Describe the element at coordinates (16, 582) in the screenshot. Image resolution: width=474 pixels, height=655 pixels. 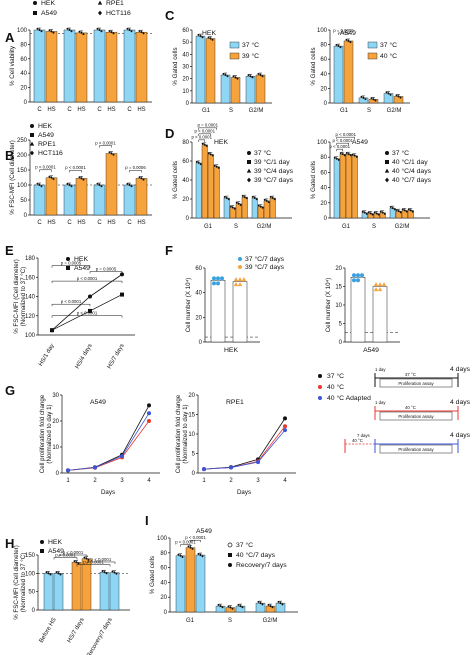
I see `panel-h-y-axis-label-line: % FSC-MFI (Cell diameter)` at that location.